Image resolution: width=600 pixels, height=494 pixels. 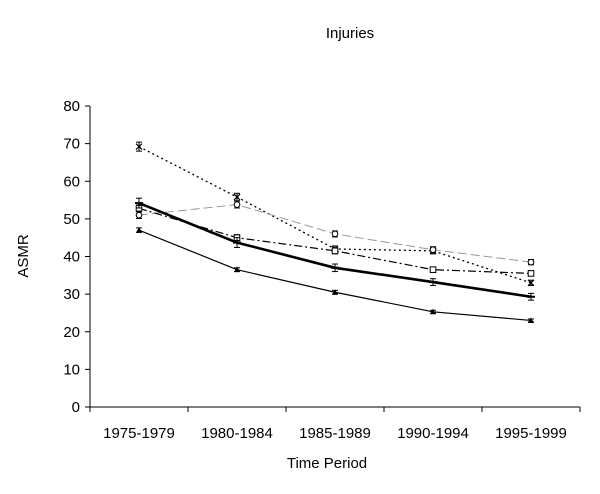 I want to click on x-tick-label: 1980-1984, so click(x=237, y=433).